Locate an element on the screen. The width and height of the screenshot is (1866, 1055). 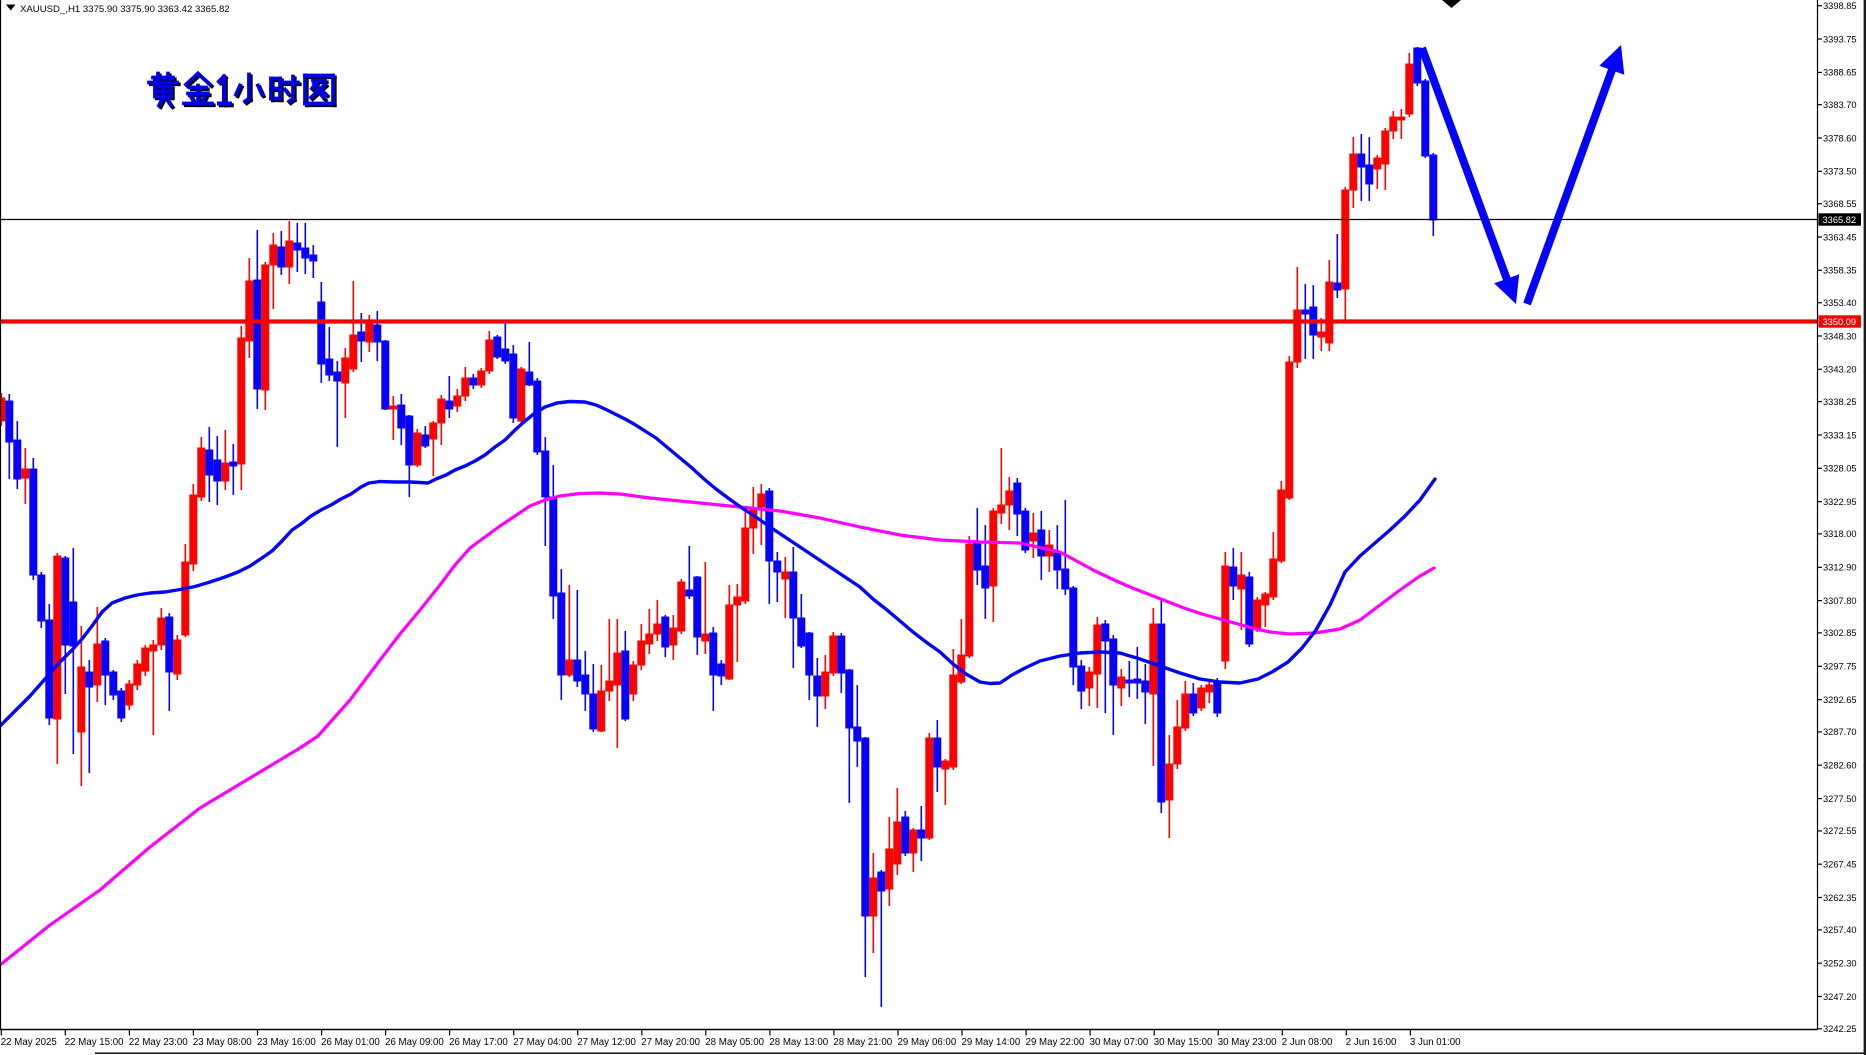
svg-text: 3292.65 is located at coordinates (1840, 700).